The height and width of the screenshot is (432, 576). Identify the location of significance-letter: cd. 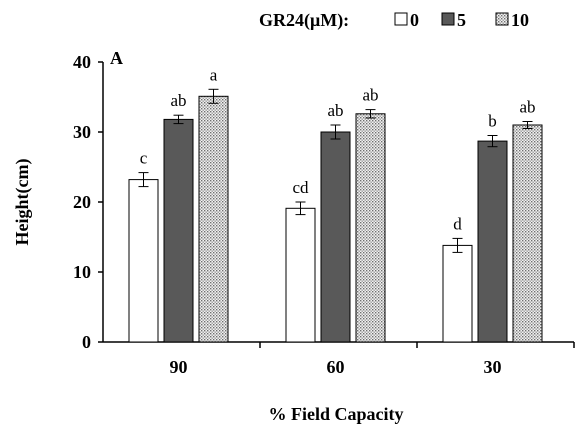
(300, 187).